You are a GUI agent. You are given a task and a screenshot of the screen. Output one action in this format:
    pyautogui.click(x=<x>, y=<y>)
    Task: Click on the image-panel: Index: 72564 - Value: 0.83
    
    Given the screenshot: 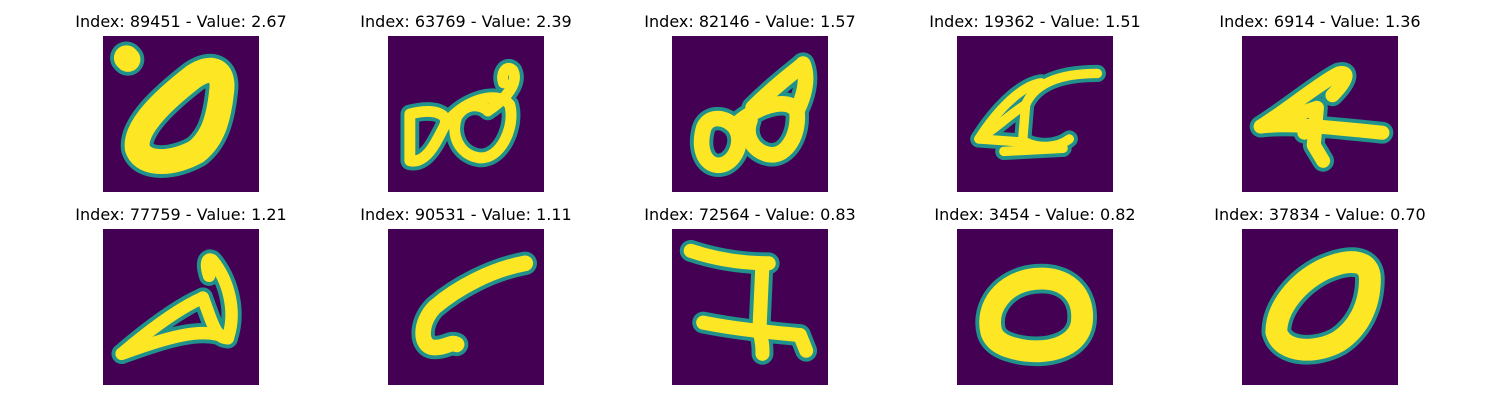 What is the action you would take?
    pyautogui.click(x=750, y=298)
    